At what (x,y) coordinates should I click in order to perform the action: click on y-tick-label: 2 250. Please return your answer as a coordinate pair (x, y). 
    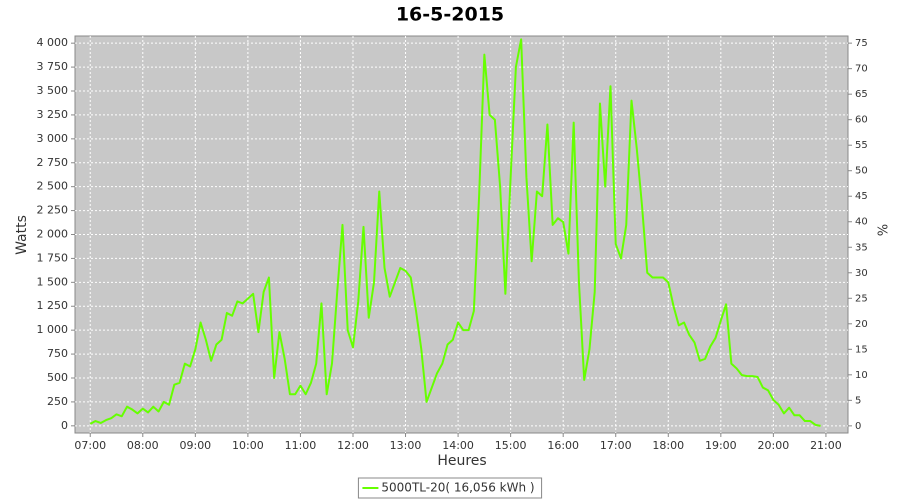
    Looking at the image, I should click on (53, 210).